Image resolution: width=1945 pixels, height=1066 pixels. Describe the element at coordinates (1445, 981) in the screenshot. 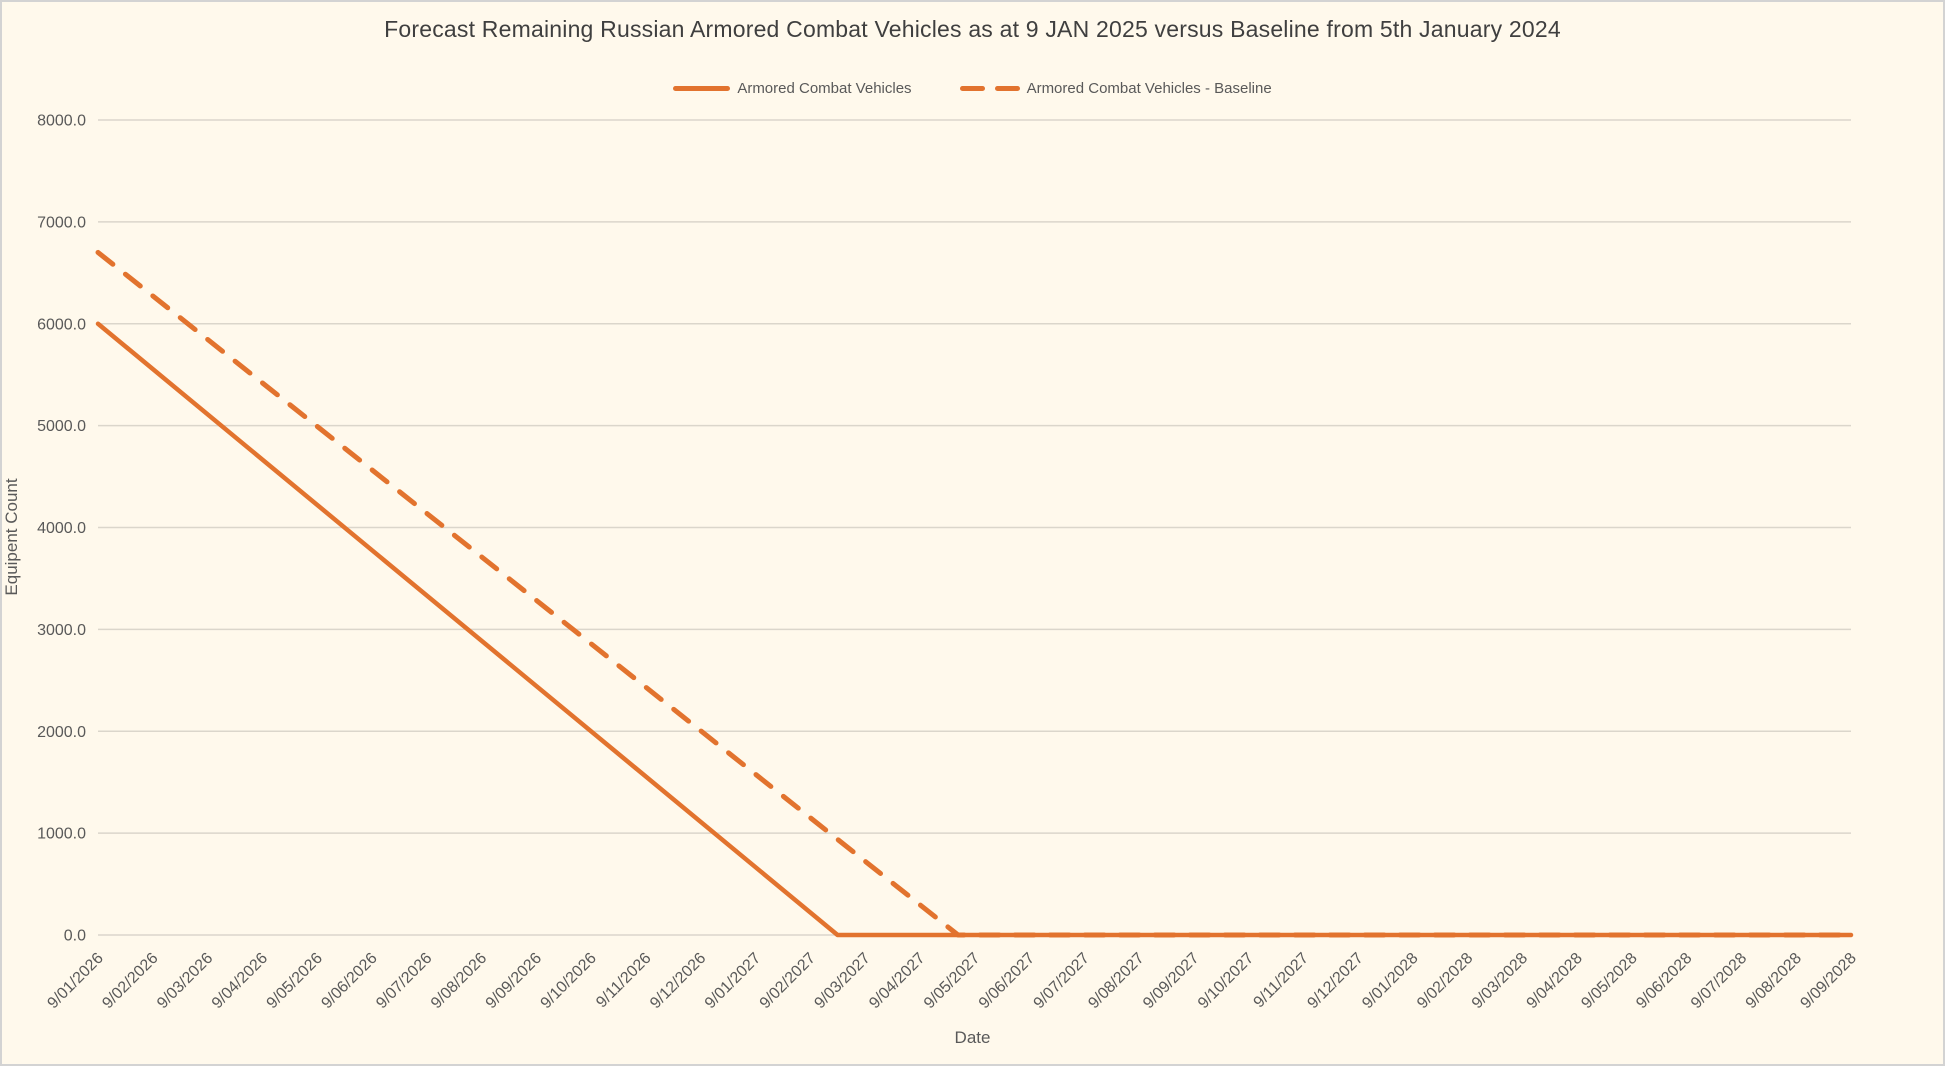

I see `svg-text: 9/02/2028` at that location.